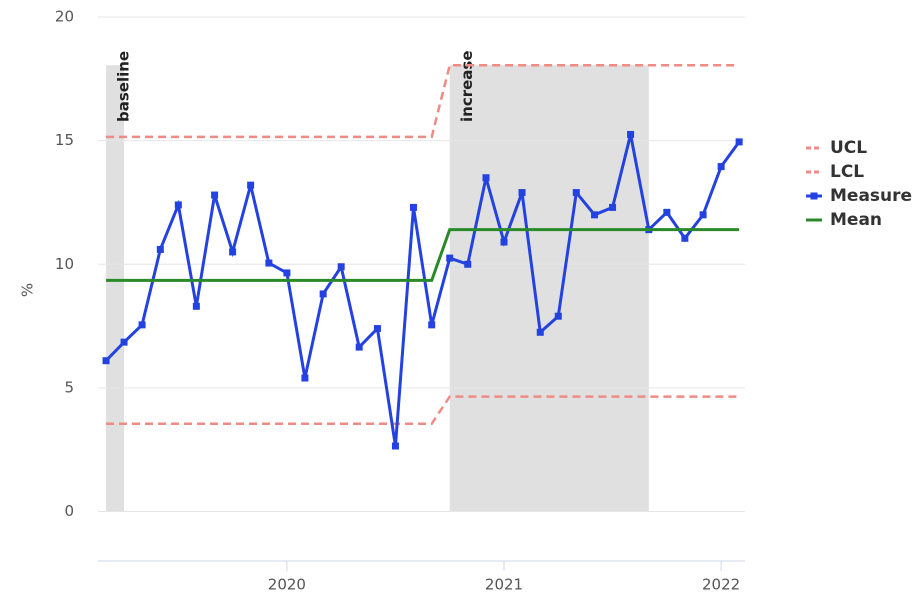 This screenshot has height=594, width=912. Describe the element at coordinates (504, 585) in the screenshot. I see `x-tick-label: 2021` at that location.